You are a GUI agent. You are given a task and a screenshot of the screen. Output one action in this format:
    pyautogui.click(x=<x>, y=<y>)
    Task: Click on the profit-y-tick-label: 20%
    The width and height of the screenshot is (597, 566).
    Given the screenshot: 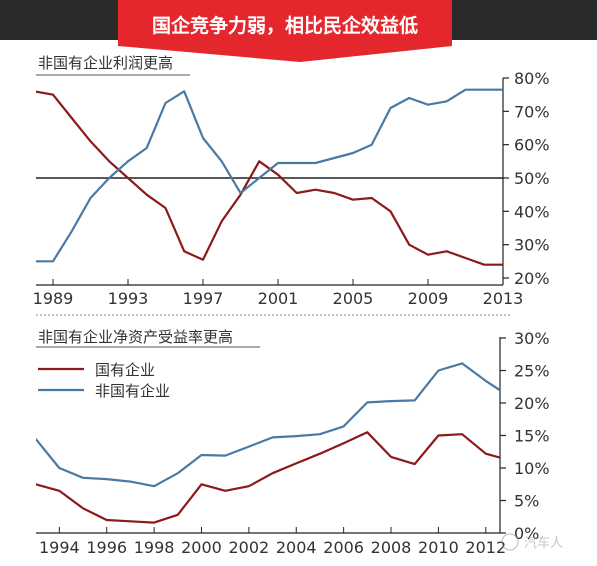 What is the action you would take?
    pyautogui.click(x=532, y=278)
    